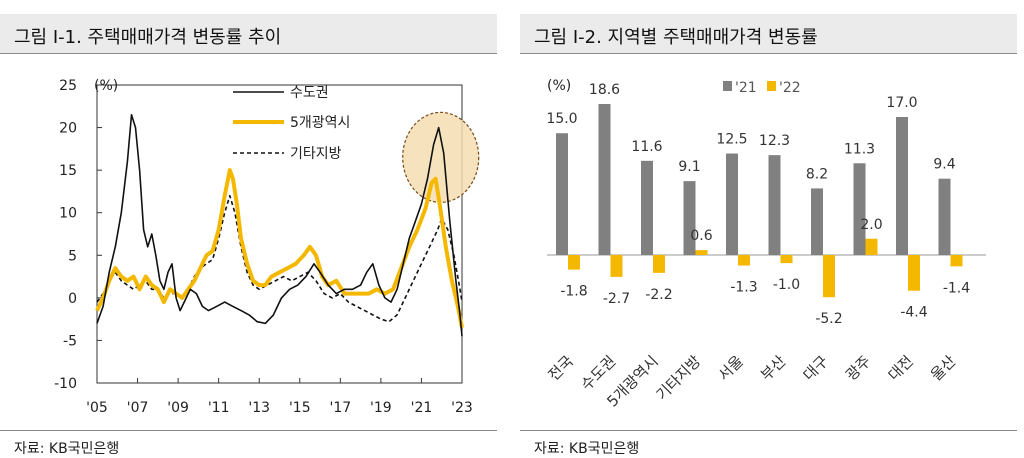 This screenshot has width=1024, height=458. Describe the element at coordinates (731, 368) in the screenshot. I see `category-label: 서울` at that location.